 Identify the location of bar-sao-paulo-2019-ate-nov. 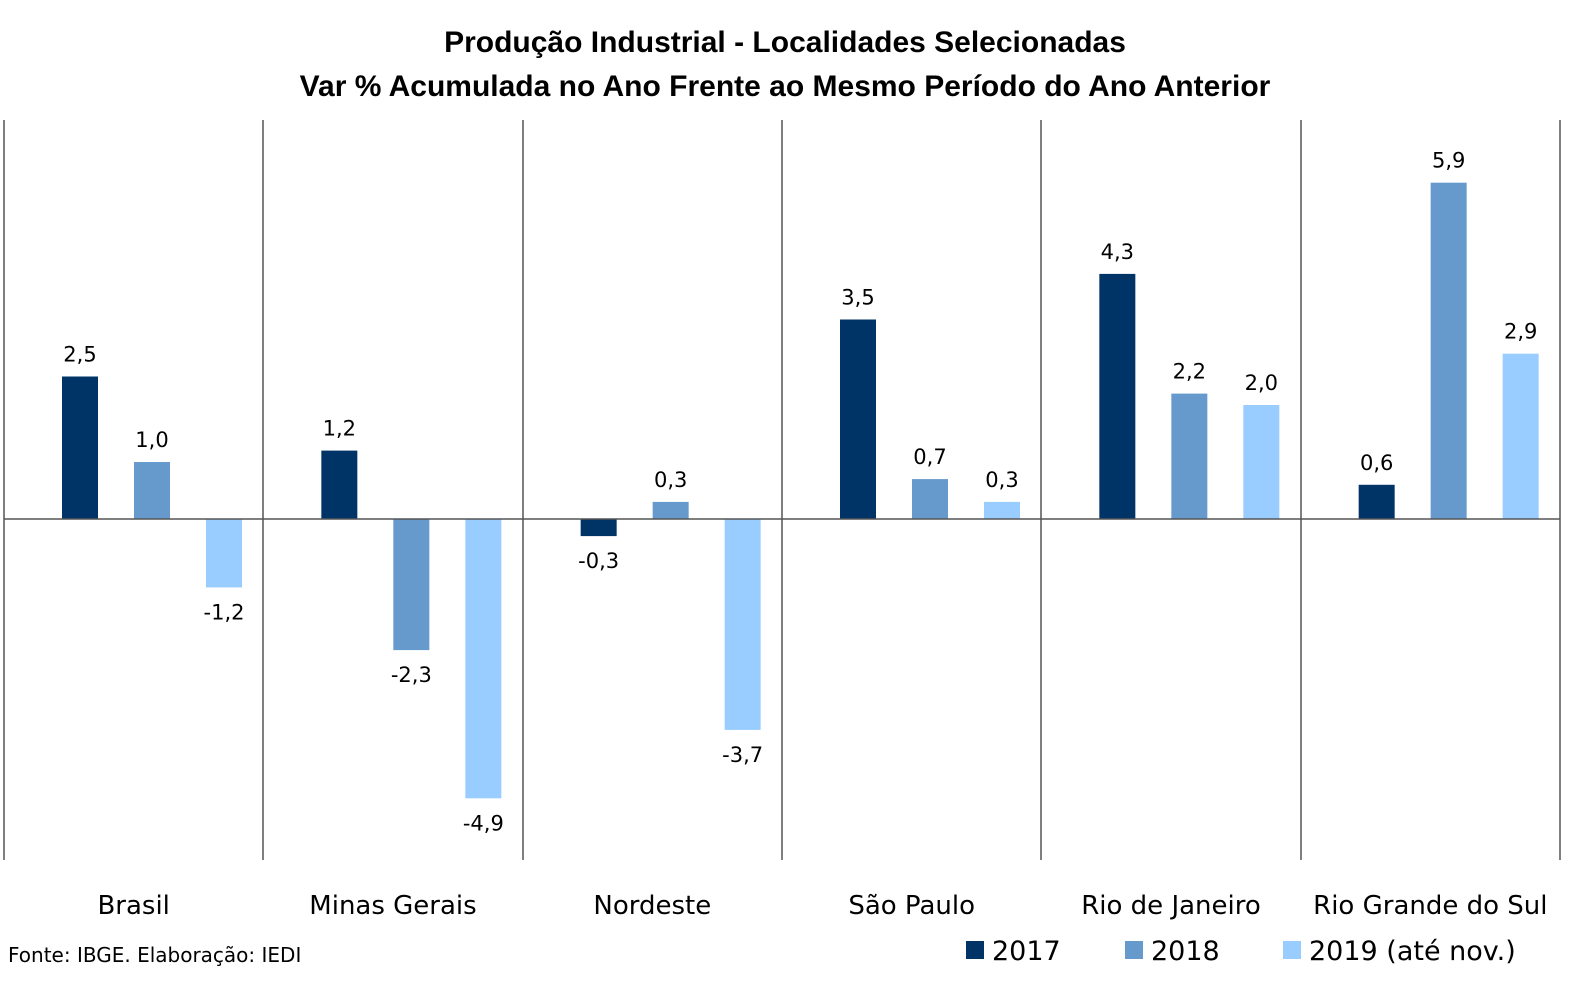
(1002, 510).